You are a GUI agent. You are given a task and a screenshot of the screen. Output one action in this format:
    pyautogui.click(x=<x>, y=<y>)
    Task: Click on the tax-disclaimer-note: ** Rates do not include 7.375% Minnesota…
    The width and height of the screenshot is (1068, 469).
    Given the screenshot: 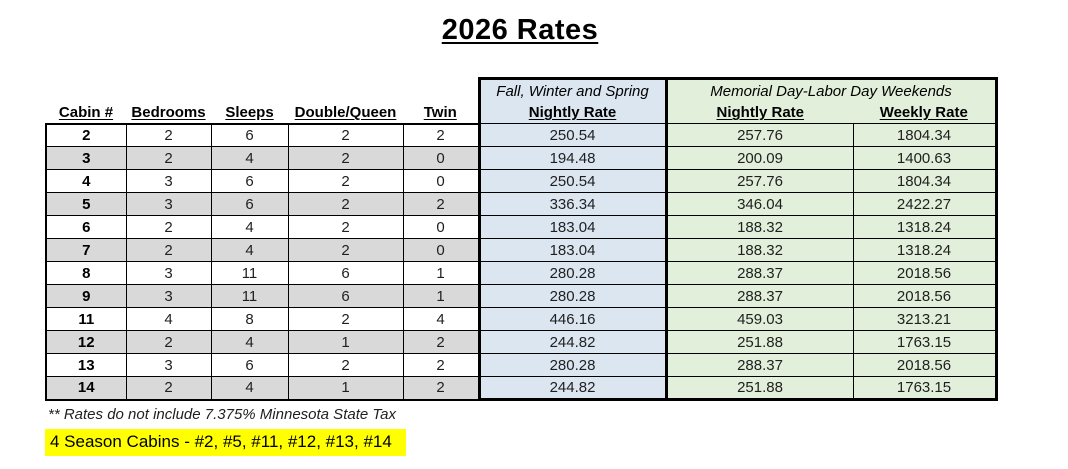 What is the action you would take?
    pyautogui.click(x=222, y=414)
    